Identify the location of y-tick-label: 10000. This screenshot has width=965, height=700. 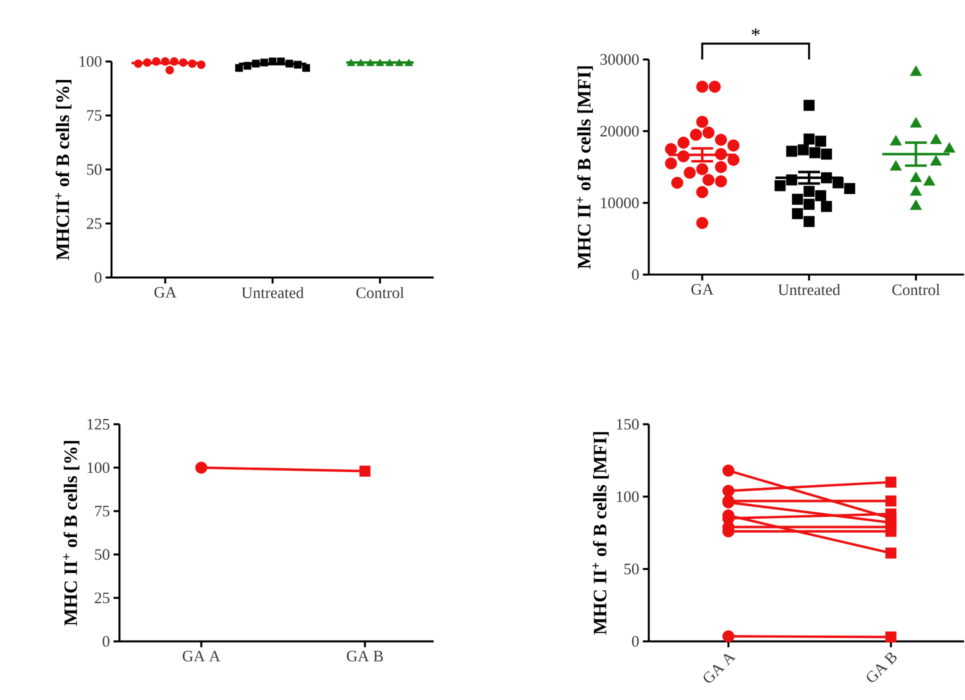
(620, 203).